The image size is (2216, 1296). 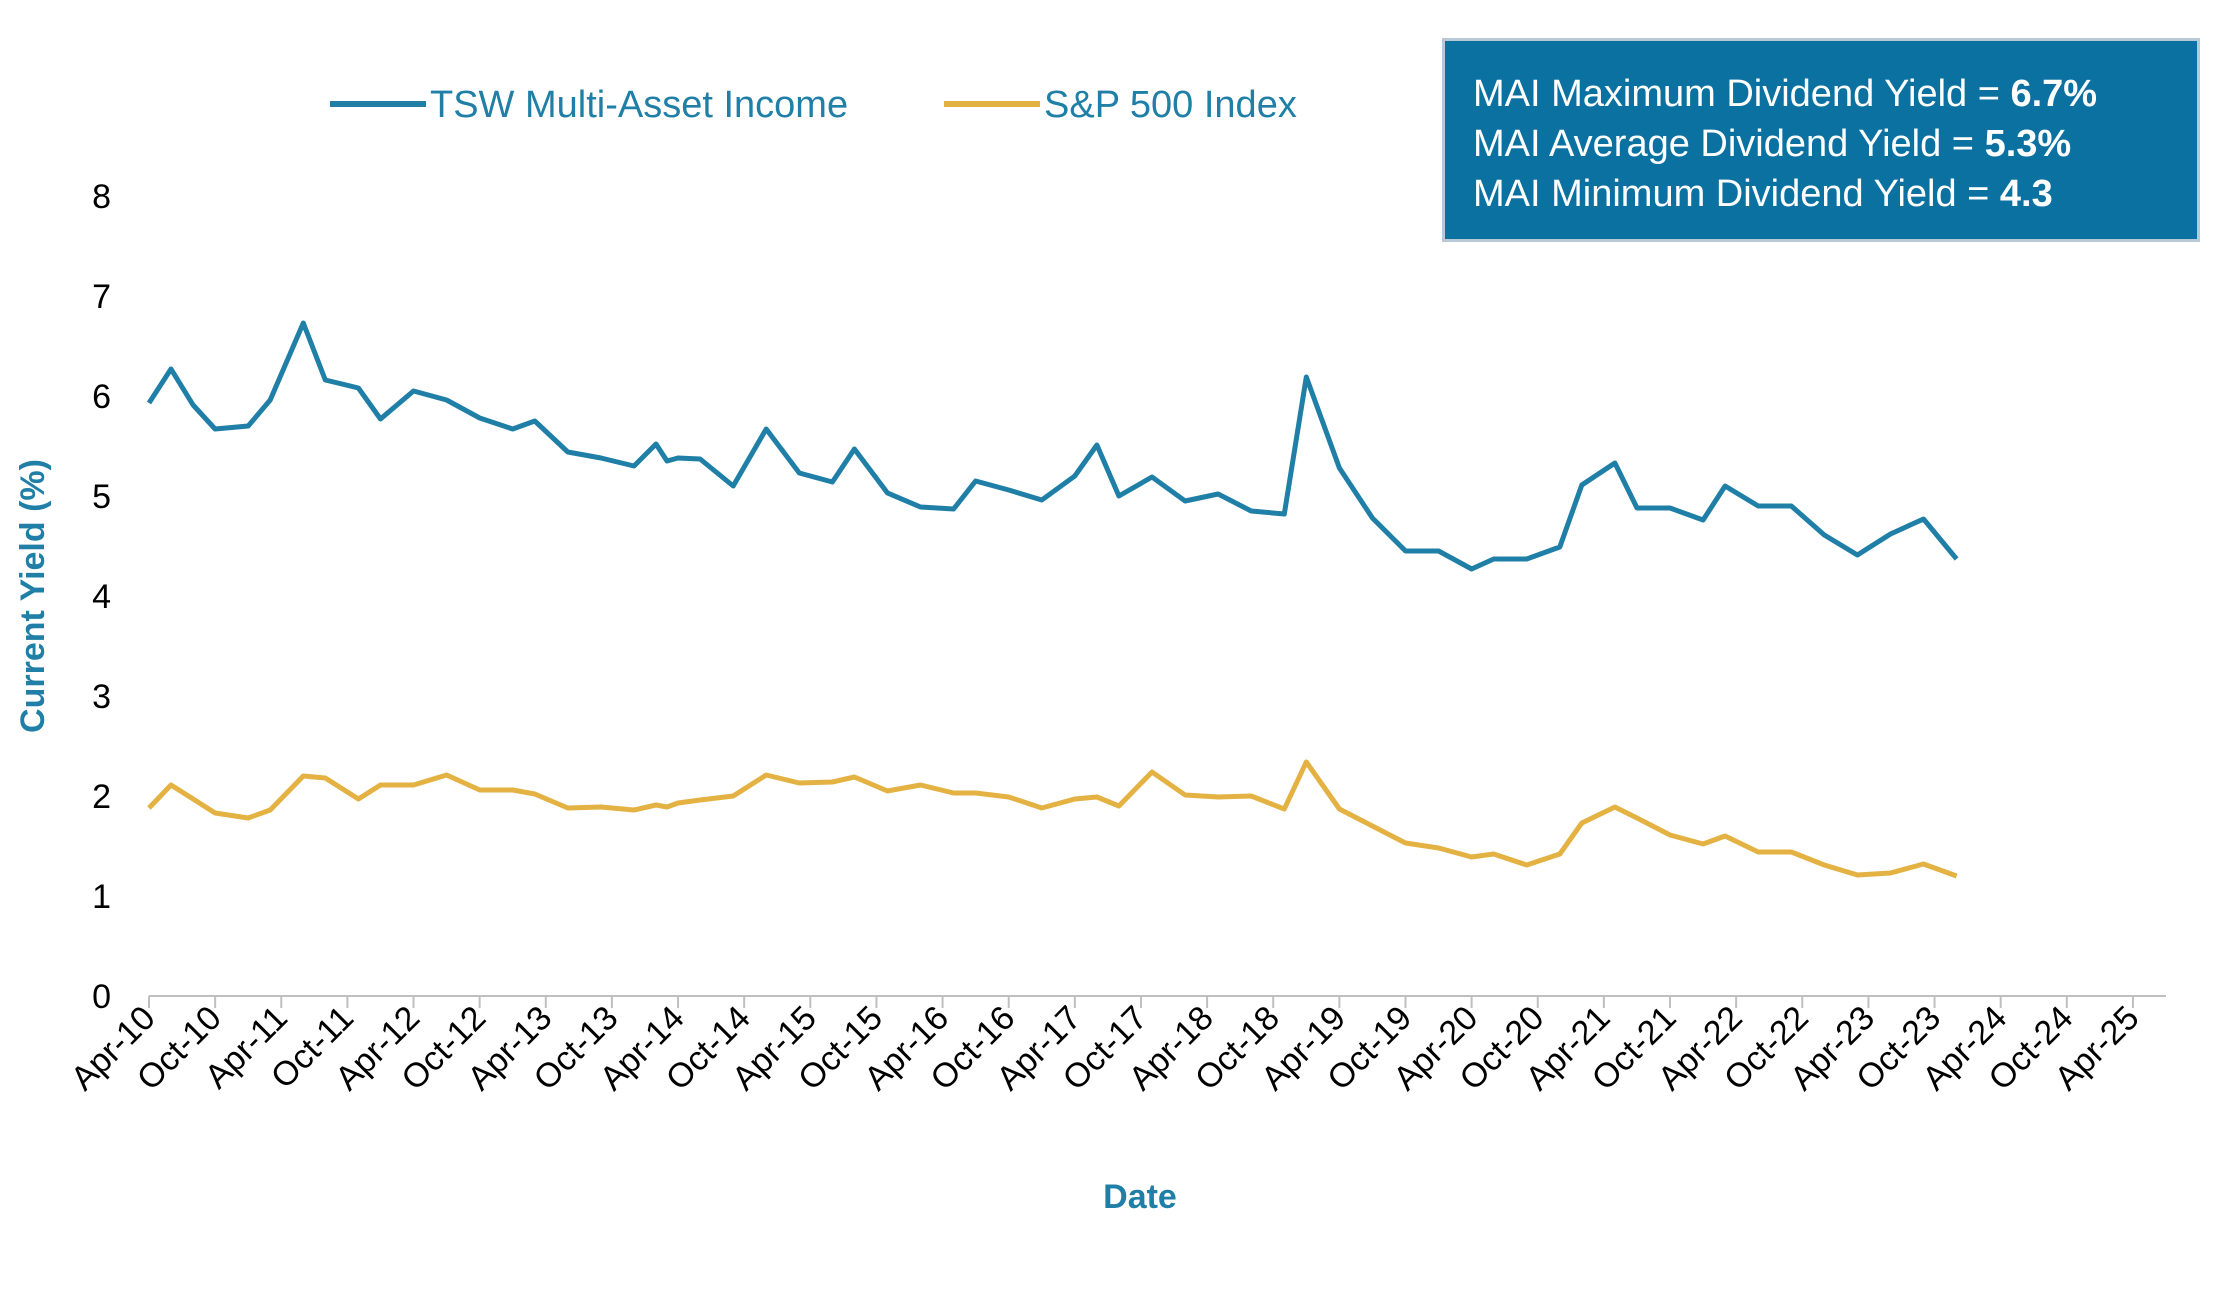 I want to click on y-tick-label: 3, so click(x=101, y=697).